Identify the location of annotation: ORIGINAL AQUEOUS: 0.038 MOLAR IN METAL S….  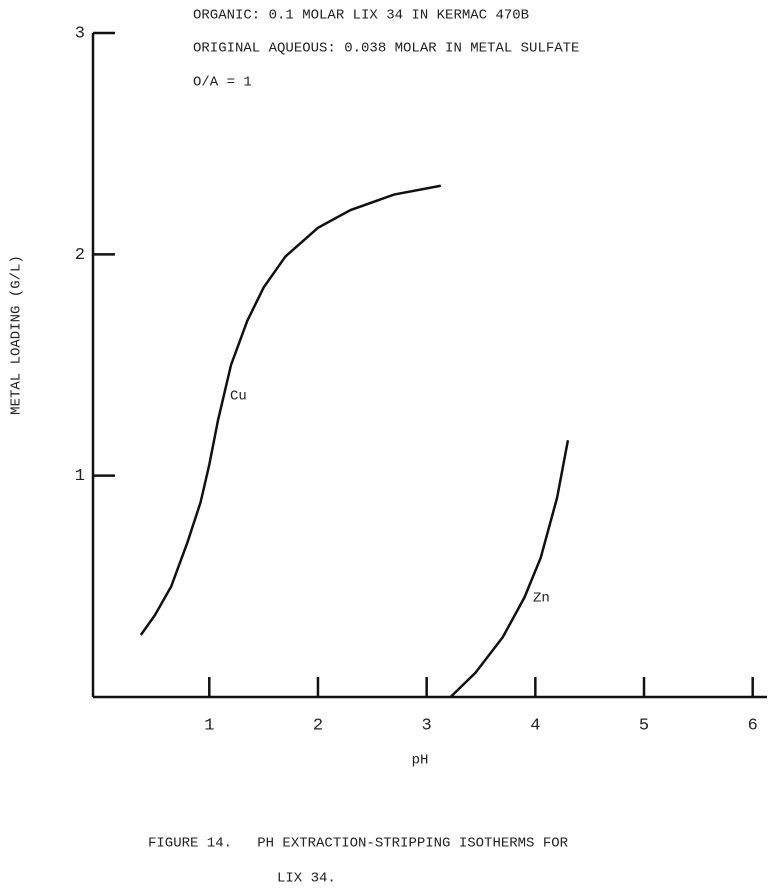
(386, 49).